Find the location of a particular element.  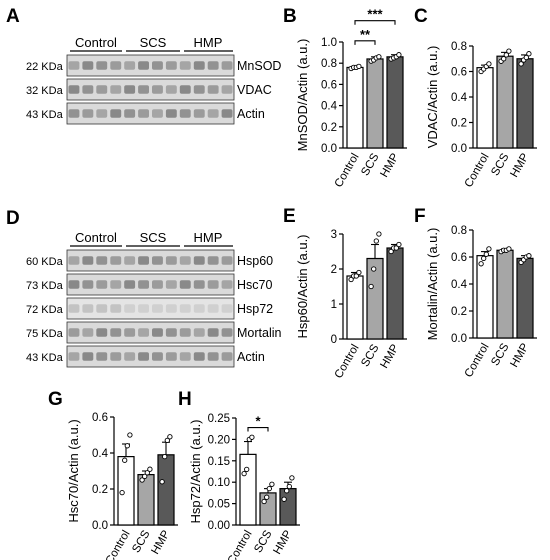

blot-strip-mnsod is located at coordinates (150, 65).